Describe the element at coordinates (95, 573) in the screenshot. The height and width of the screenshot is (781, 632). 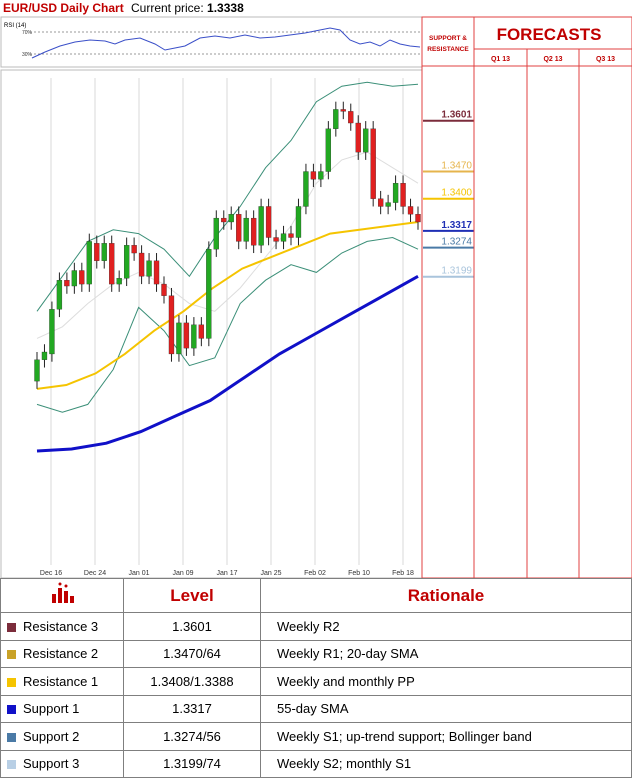
I see `x-tick-label: Dec 24` at that location.